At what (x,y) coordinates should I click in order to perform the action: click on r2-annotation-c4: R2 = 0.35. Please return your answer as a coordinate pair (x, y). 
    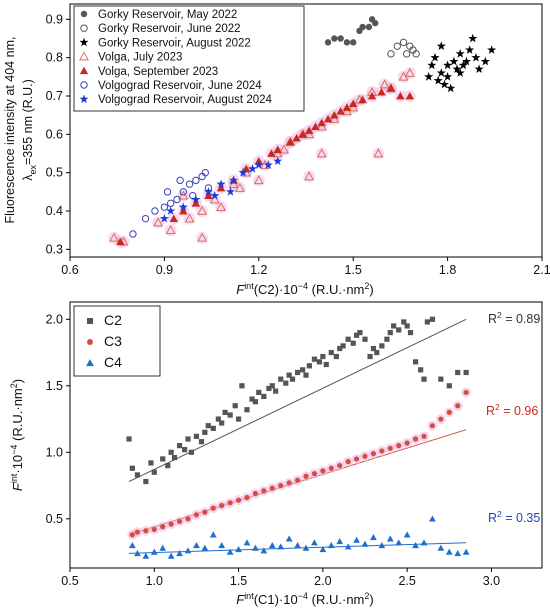
    Looking at the image, I should click on (514, 517).